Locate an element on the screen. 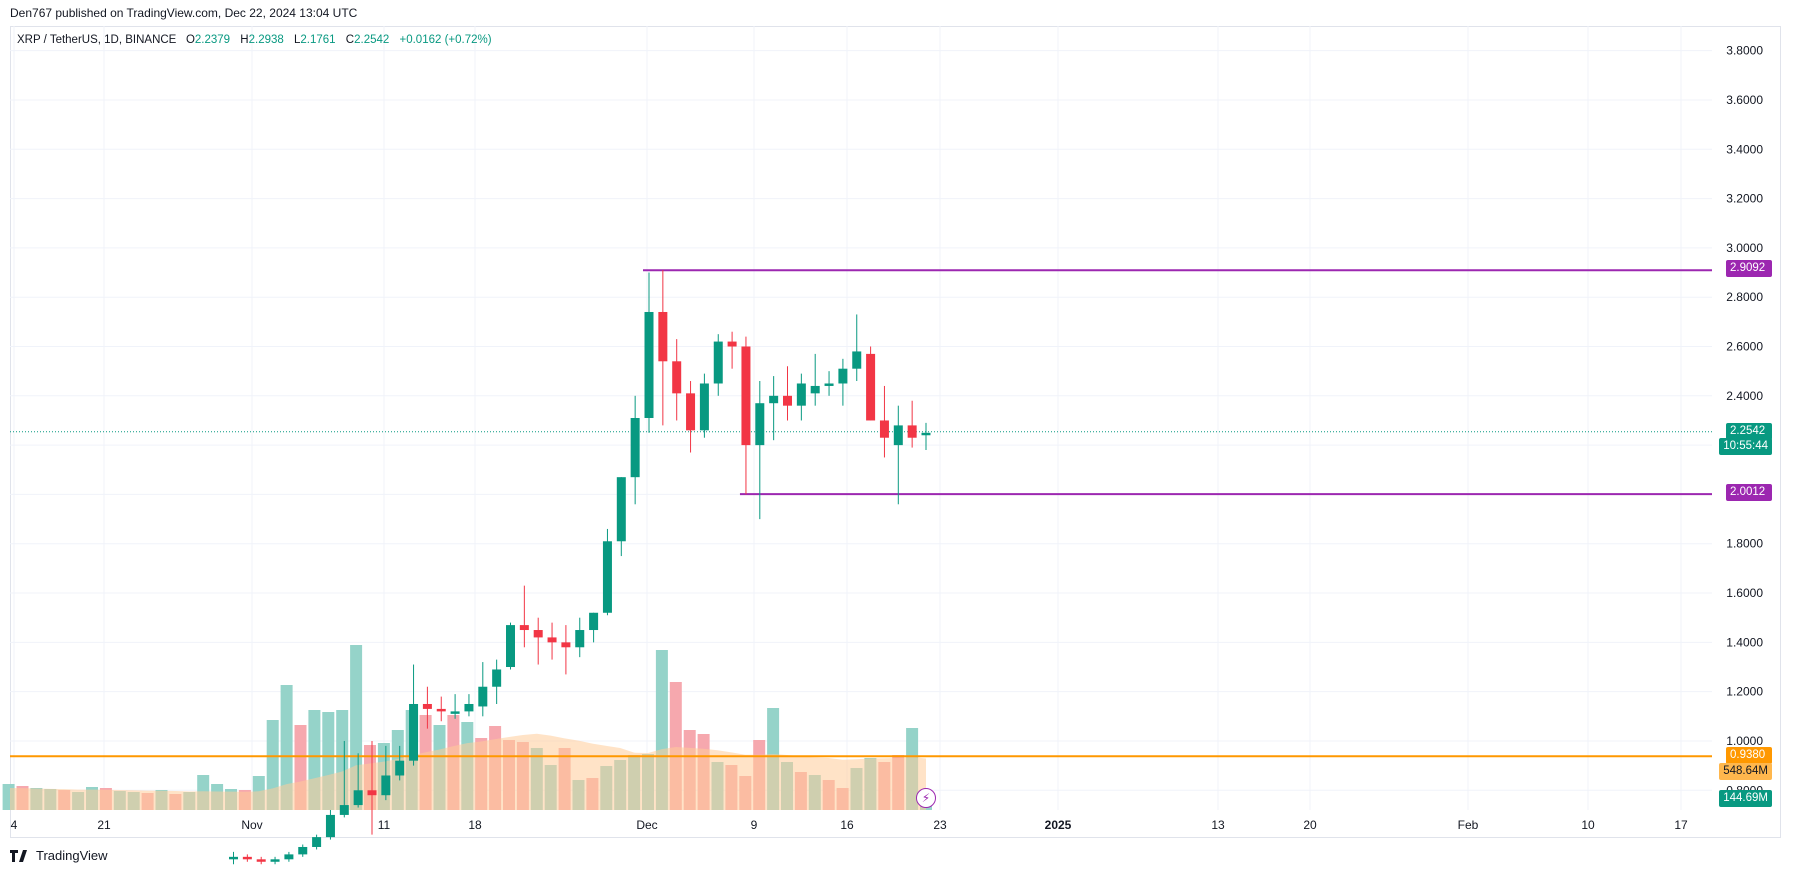  volume-ma-tag: 548.64M is located at coordinates (1745, 771).